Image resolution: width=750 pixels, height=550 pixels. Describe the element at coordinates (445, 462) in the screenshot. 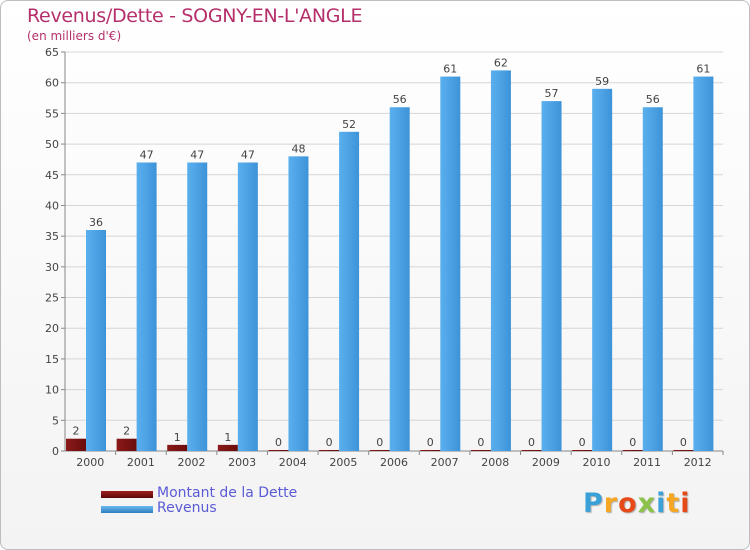

I see `x-tick-label: 2007` at that location.